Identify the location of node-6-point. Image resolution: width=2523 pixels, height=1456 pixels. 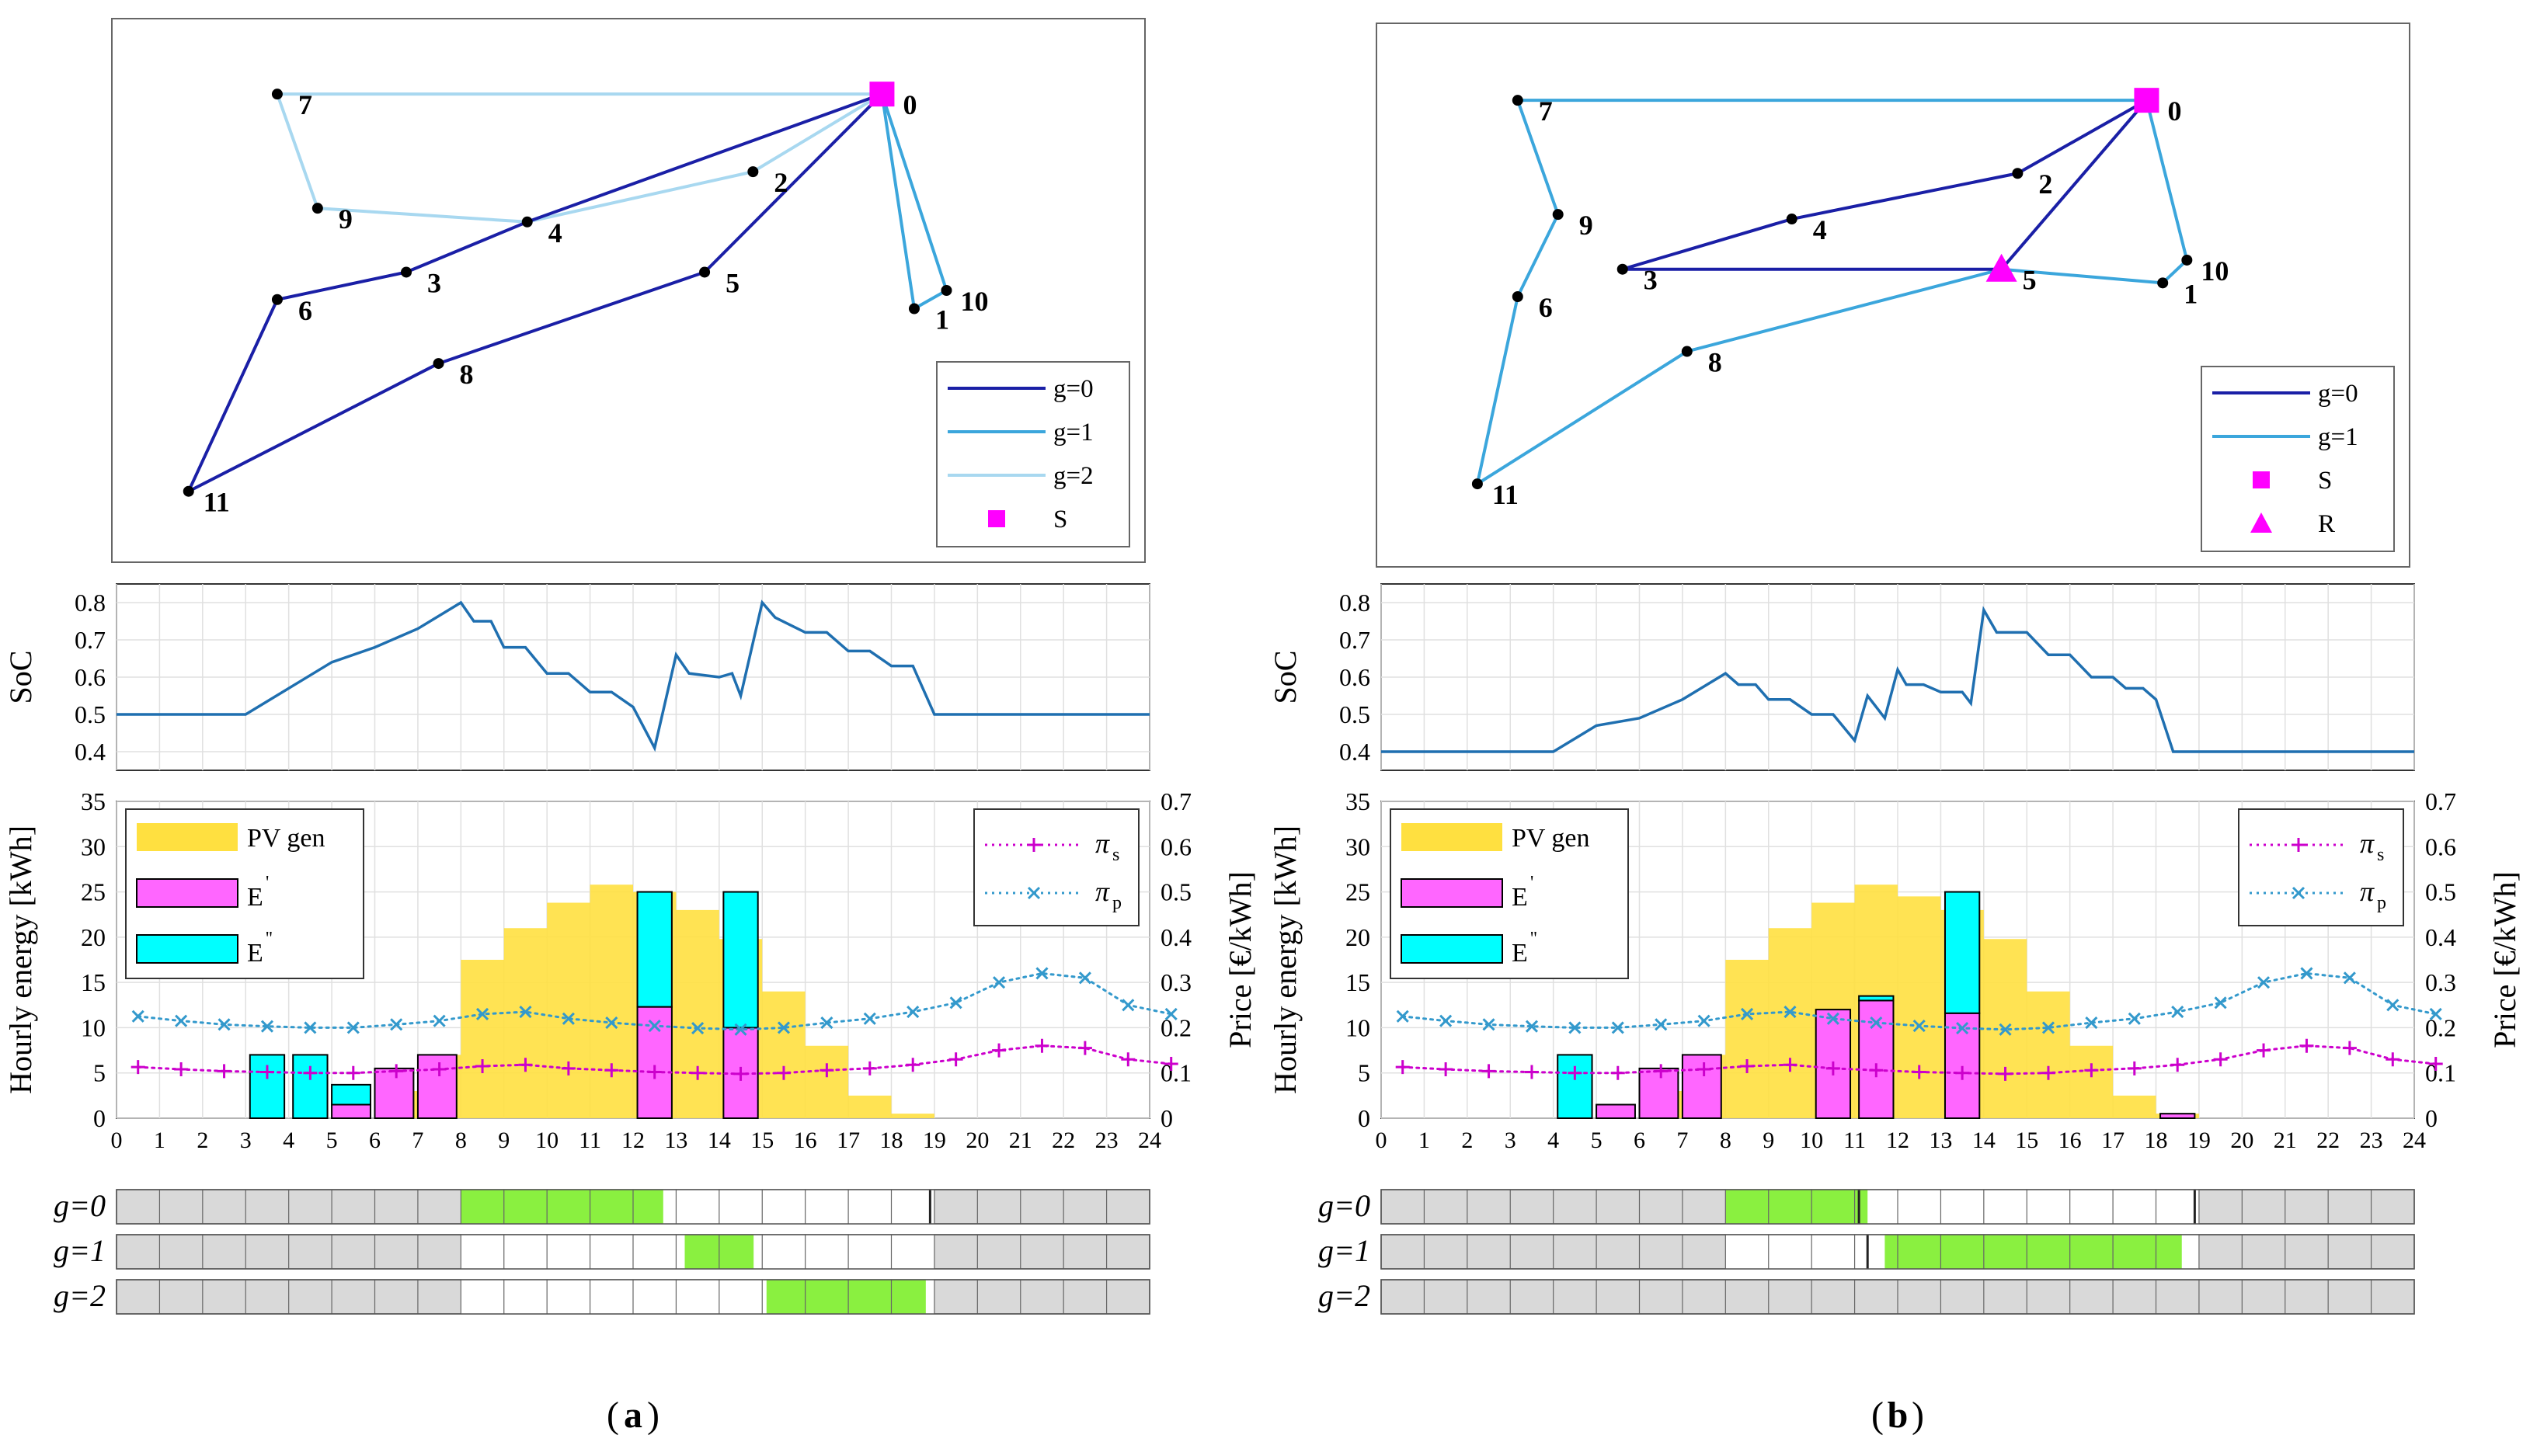
(277, 299).